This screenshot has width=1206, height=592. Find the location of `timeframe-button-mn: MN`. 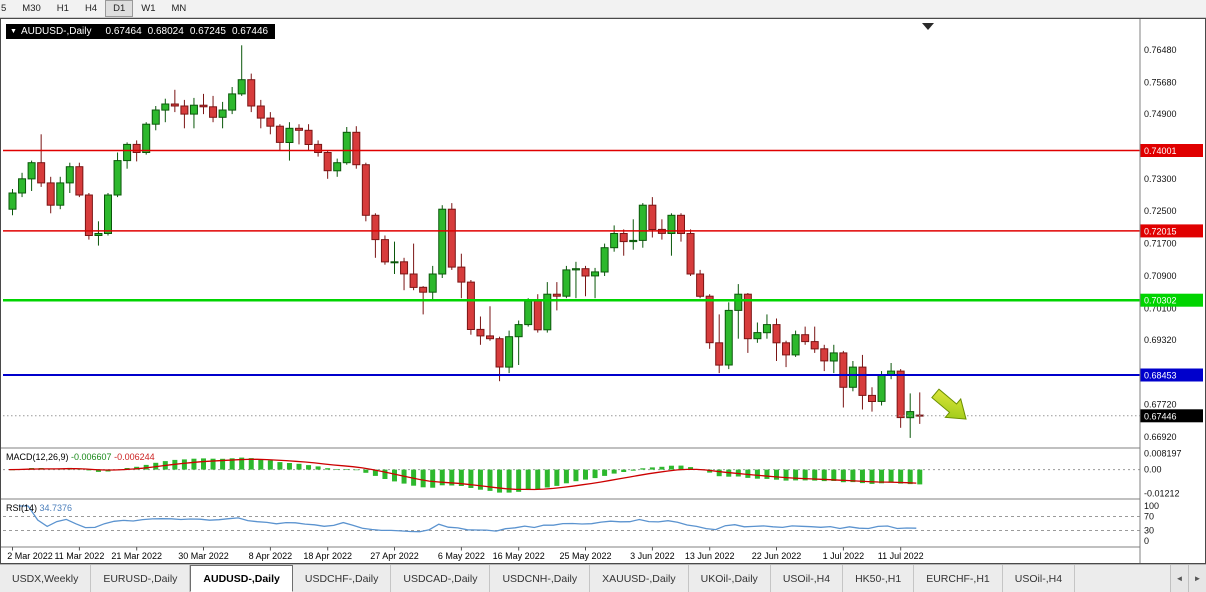

timeframe-button-mn: MN is located at coordinates (179, 8).